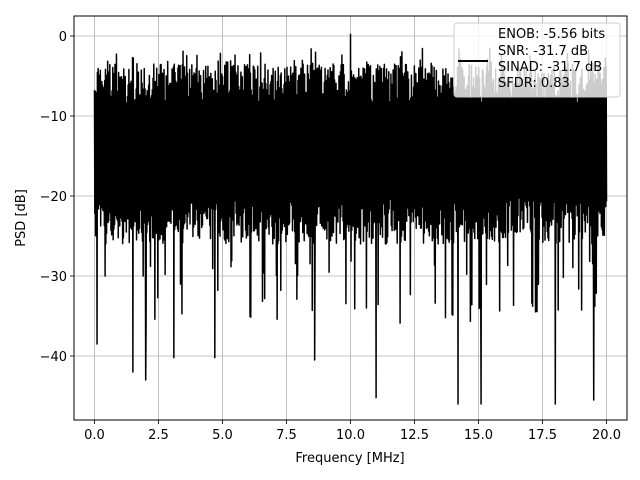 The image size is (640, 480). What do you see at coordinates (349, 458) in the screenshot?
I see `x-axis-label: Frequency [MHz]` at bounding box center [349, 458].